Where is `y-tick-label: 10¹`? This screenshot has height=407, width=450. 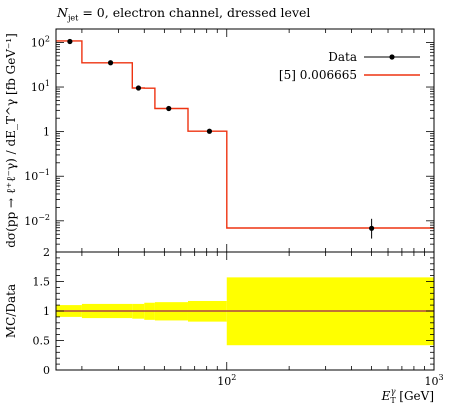 y-tick-label: 10¹ is located at coordinates (40, 86).